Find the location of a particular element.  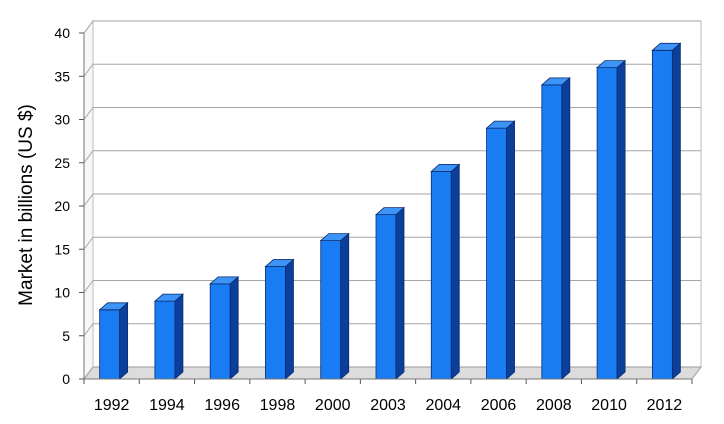

y-tick-label: 0 is located at coordinates (66, 379).